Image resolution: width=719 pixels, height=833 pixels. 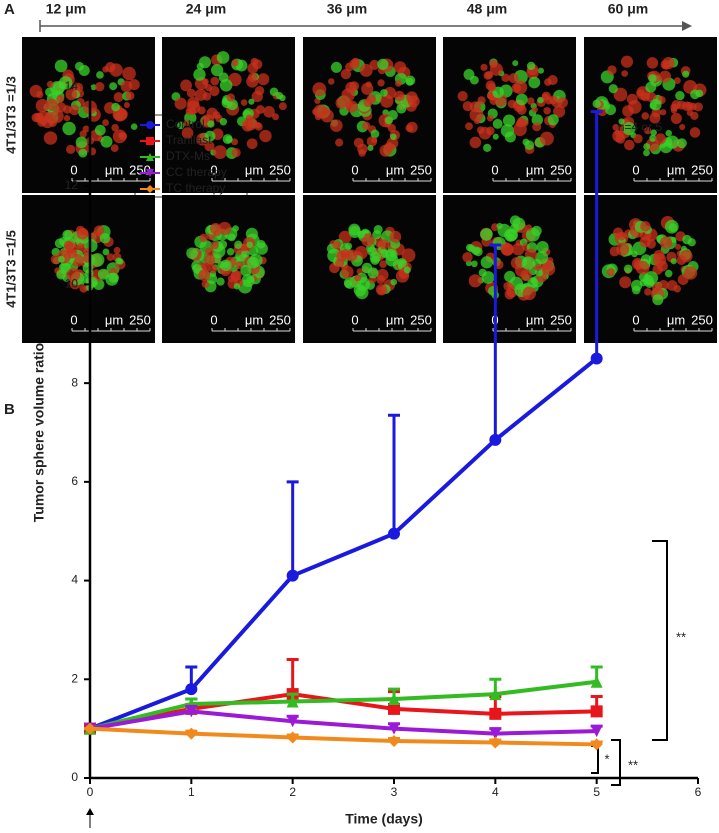 What do you see at coordinates (687, 26) in the screenshot?
I see `arrow-head` at bounding box center [687, 26].